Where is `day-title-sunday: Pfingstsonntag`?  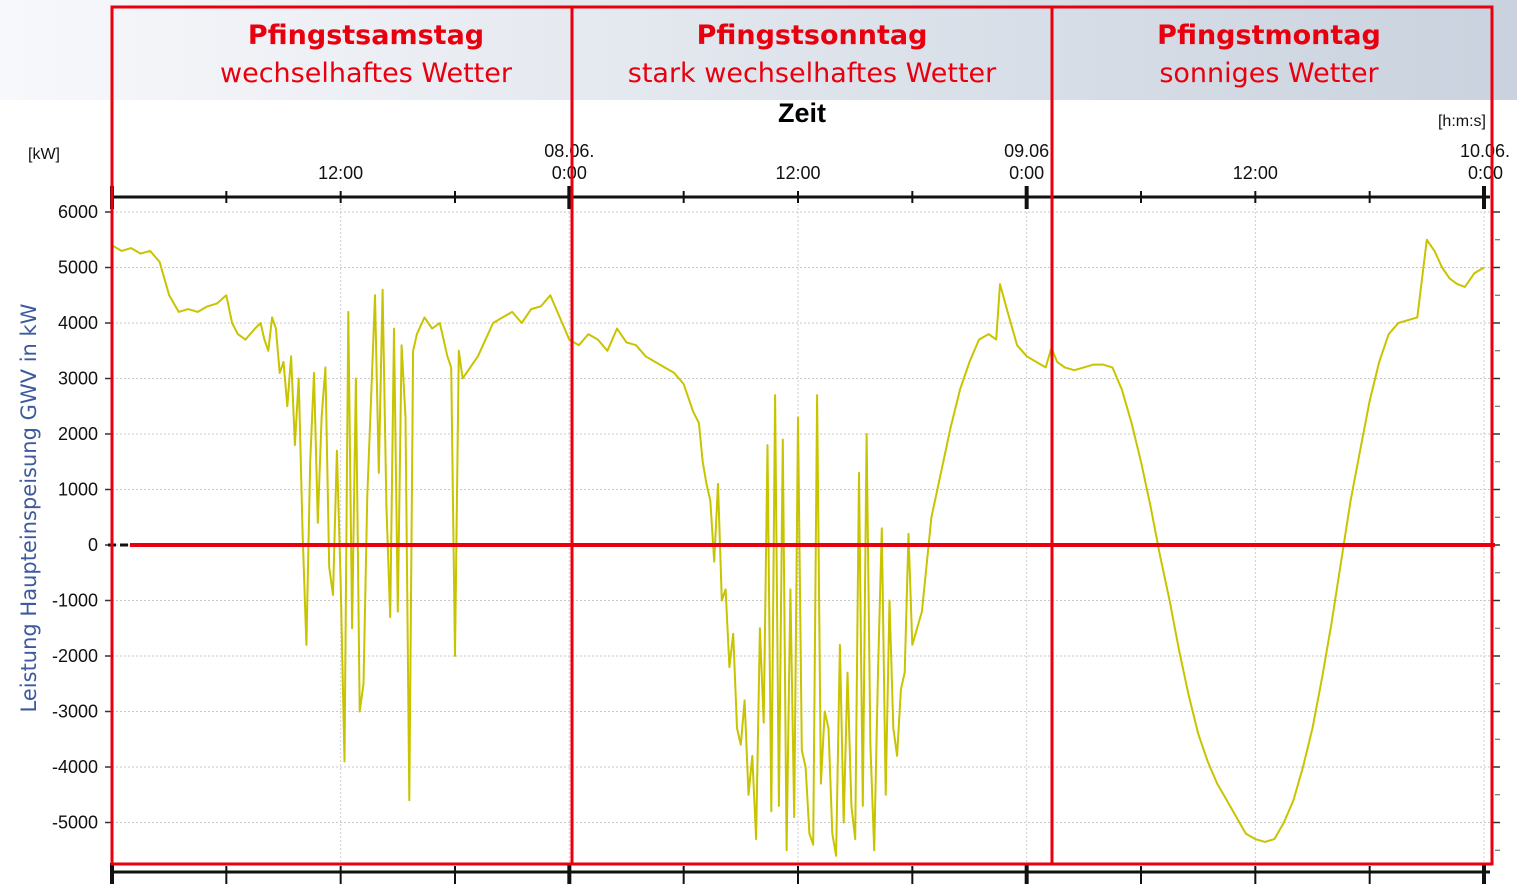
day-title-sunday: Pfingstsonntag is located at coordinates (812, 35).